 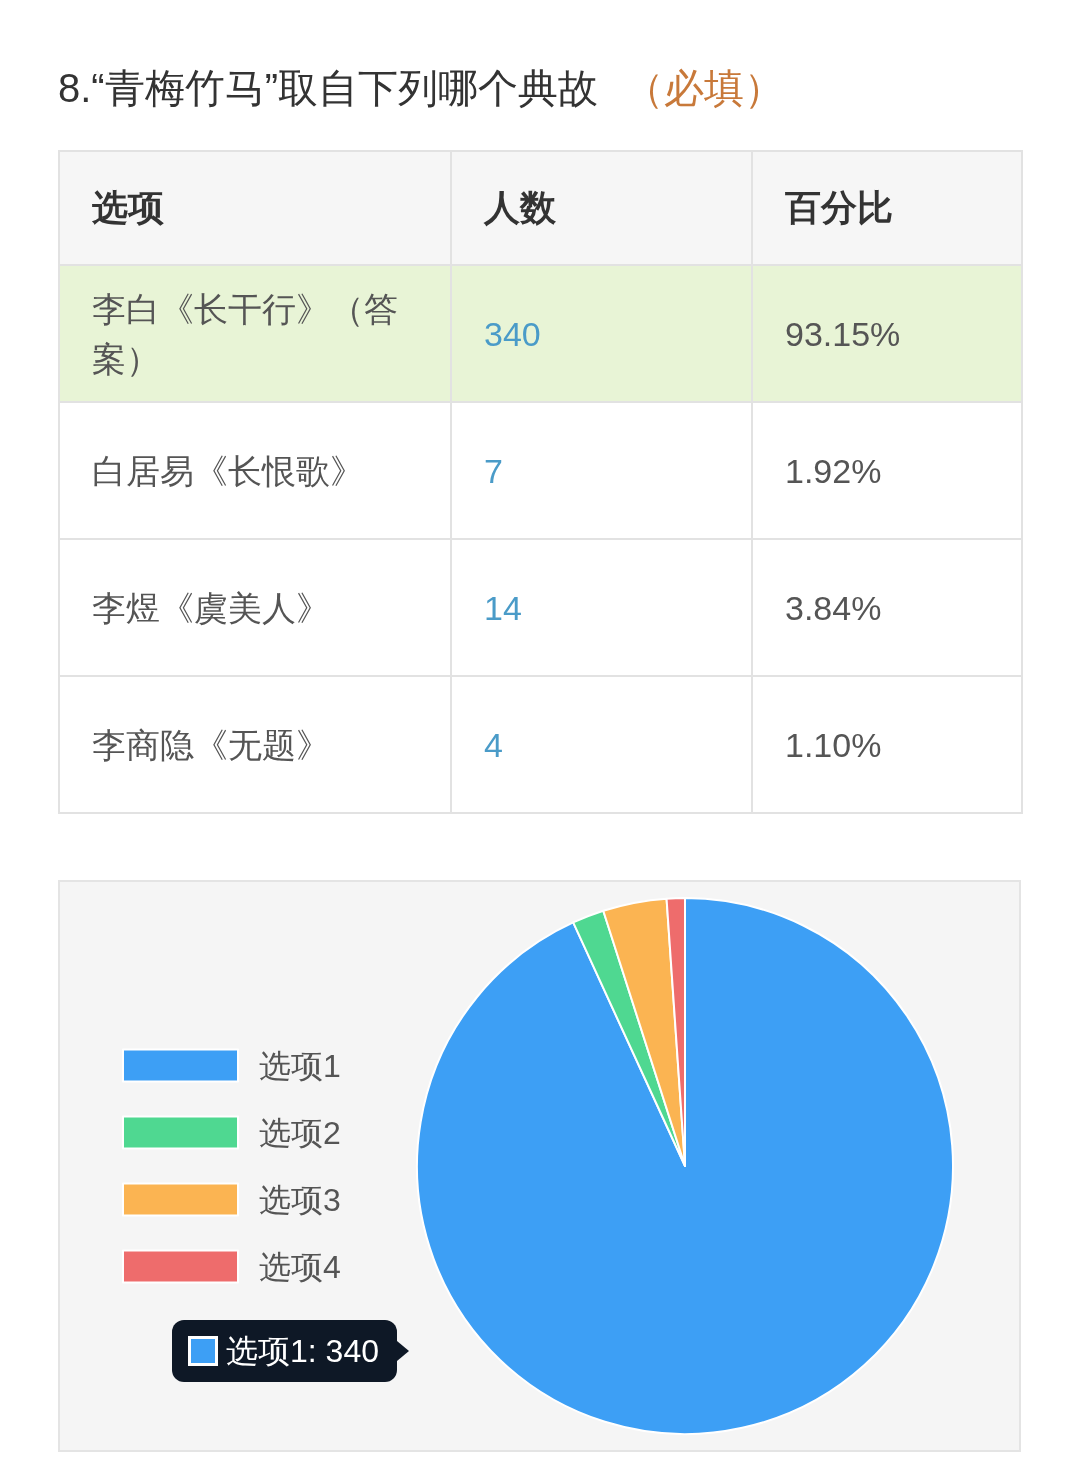 What do you see at coordinates (520, 207) in the screenshot?
I see `text: 人数` at bounding box center [520, 207].